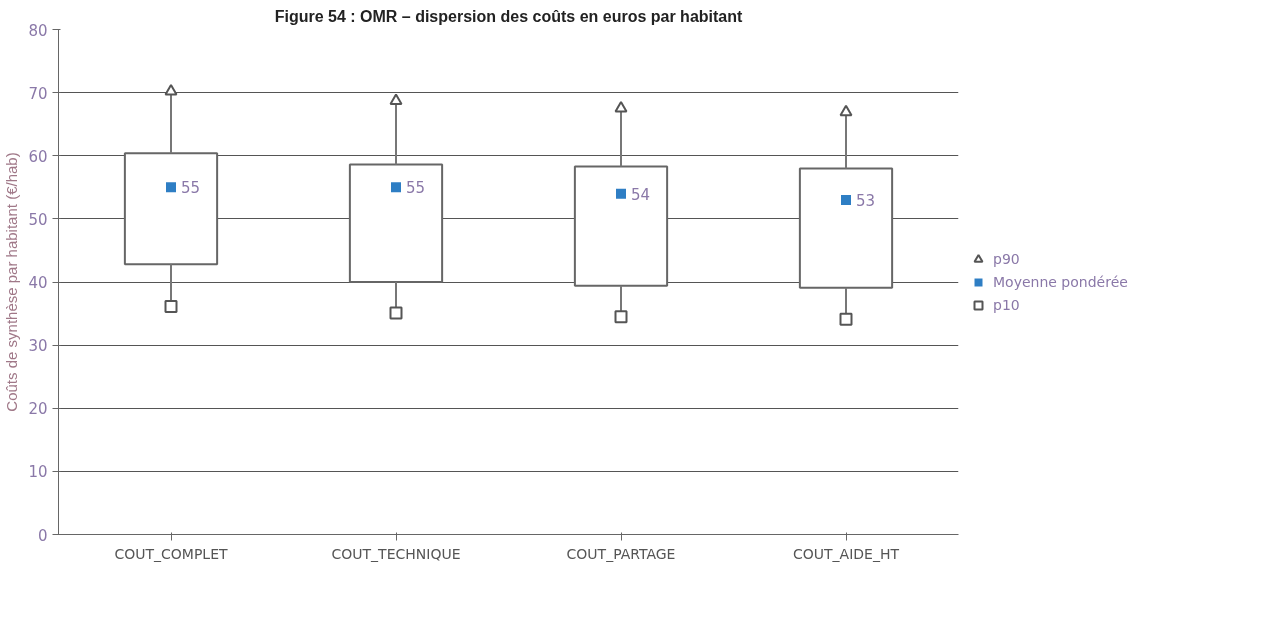  I want to click on legend-label: Moyenne pondérée, so click(1060, 281).